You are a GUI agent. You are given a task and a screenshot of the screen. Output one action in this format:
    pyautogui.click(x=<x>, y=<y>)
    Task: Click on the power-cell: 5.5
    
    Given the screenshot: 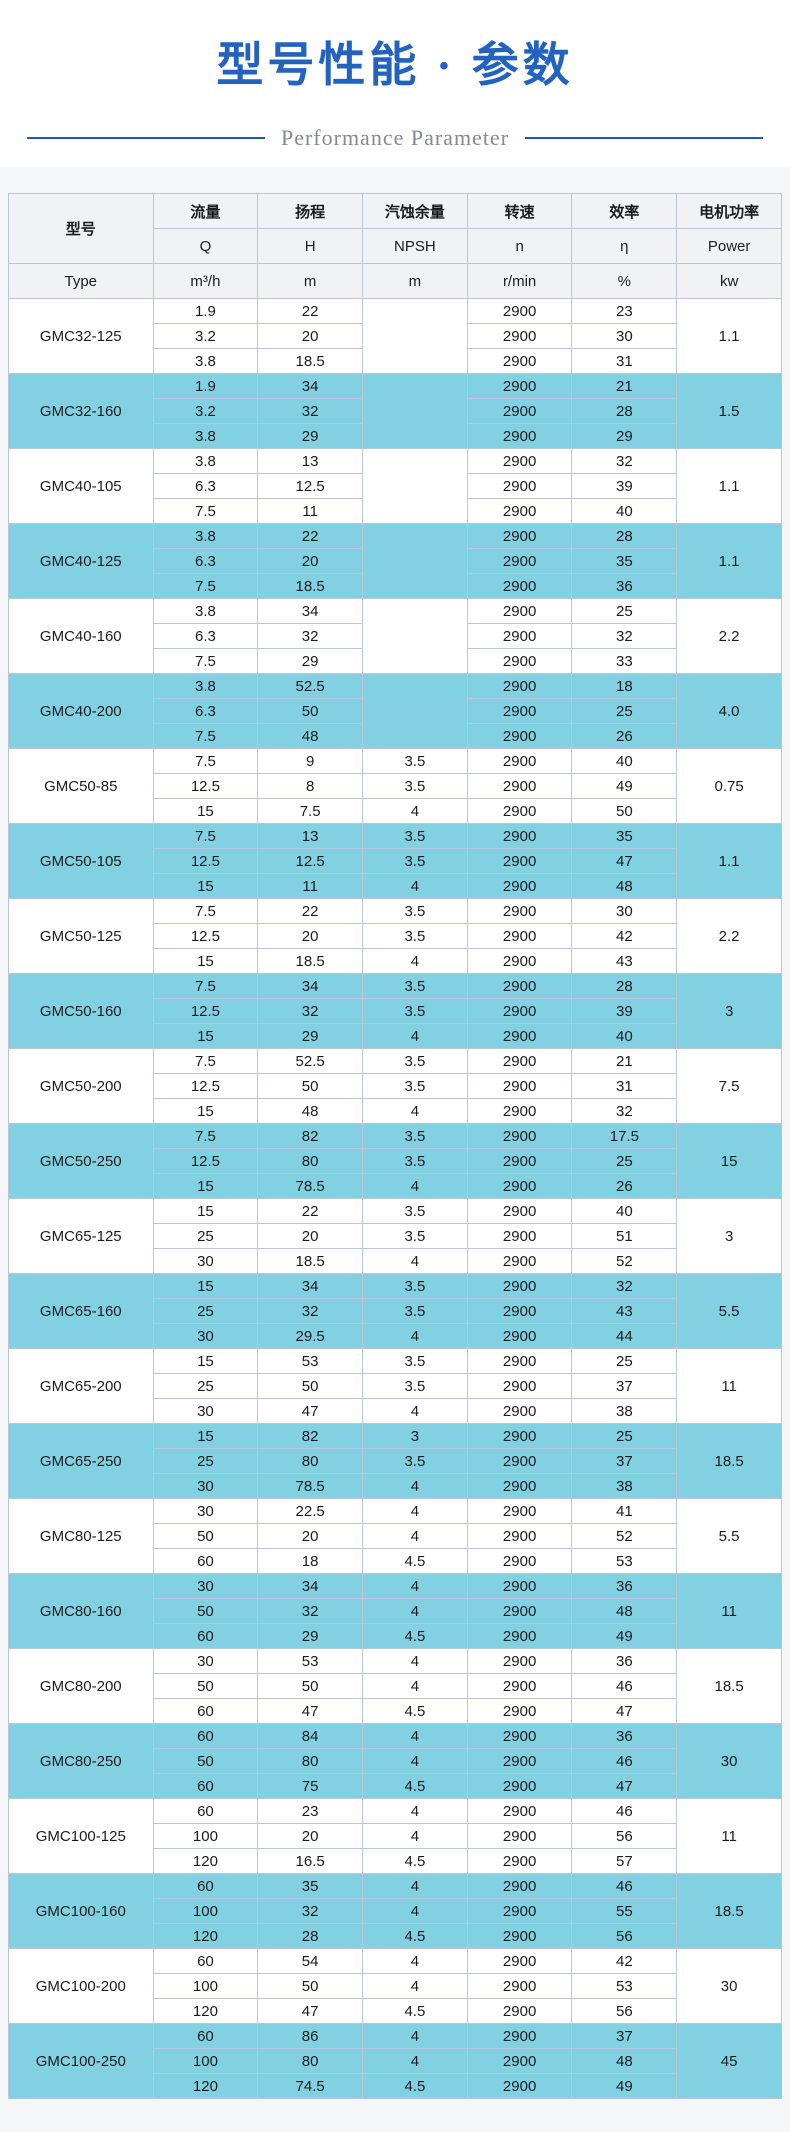 What is the action you would take?
    pyautogui.click(x=729, y=1311)
    